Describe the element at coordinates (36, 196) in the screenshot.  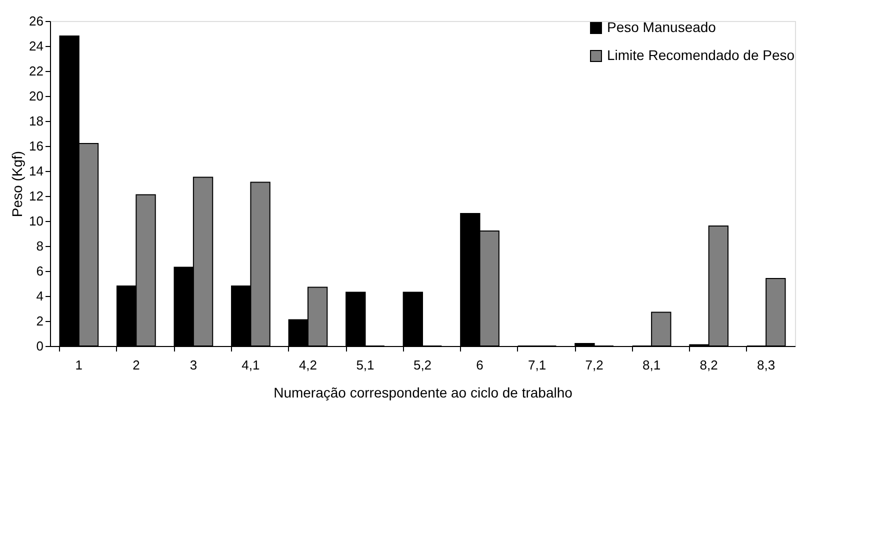
I see `y-tick-label: 12` at that location.